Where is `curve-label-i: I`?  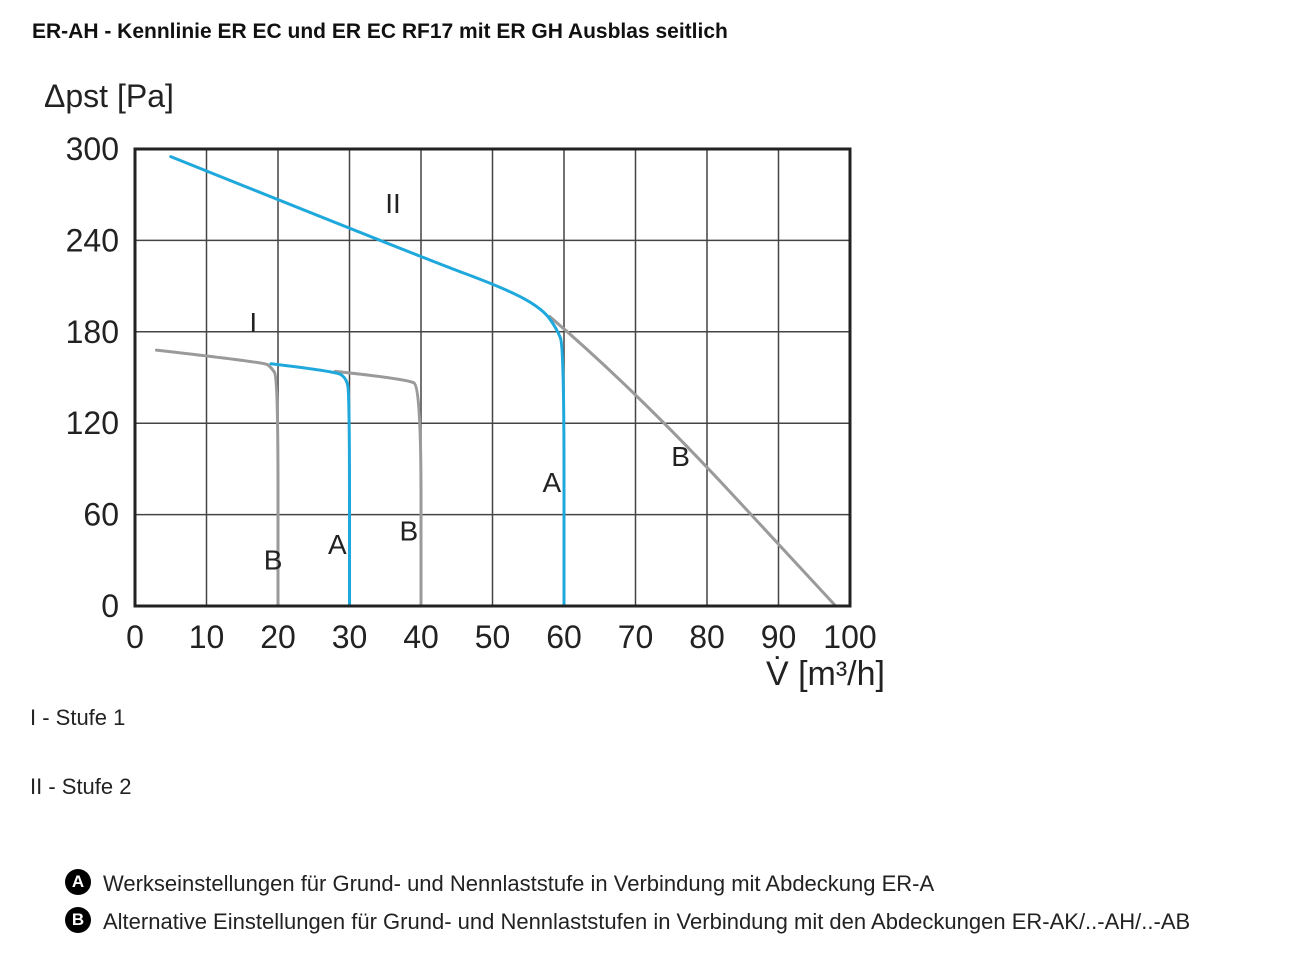
curve-label-i: I is located at coordinates (253, 322).